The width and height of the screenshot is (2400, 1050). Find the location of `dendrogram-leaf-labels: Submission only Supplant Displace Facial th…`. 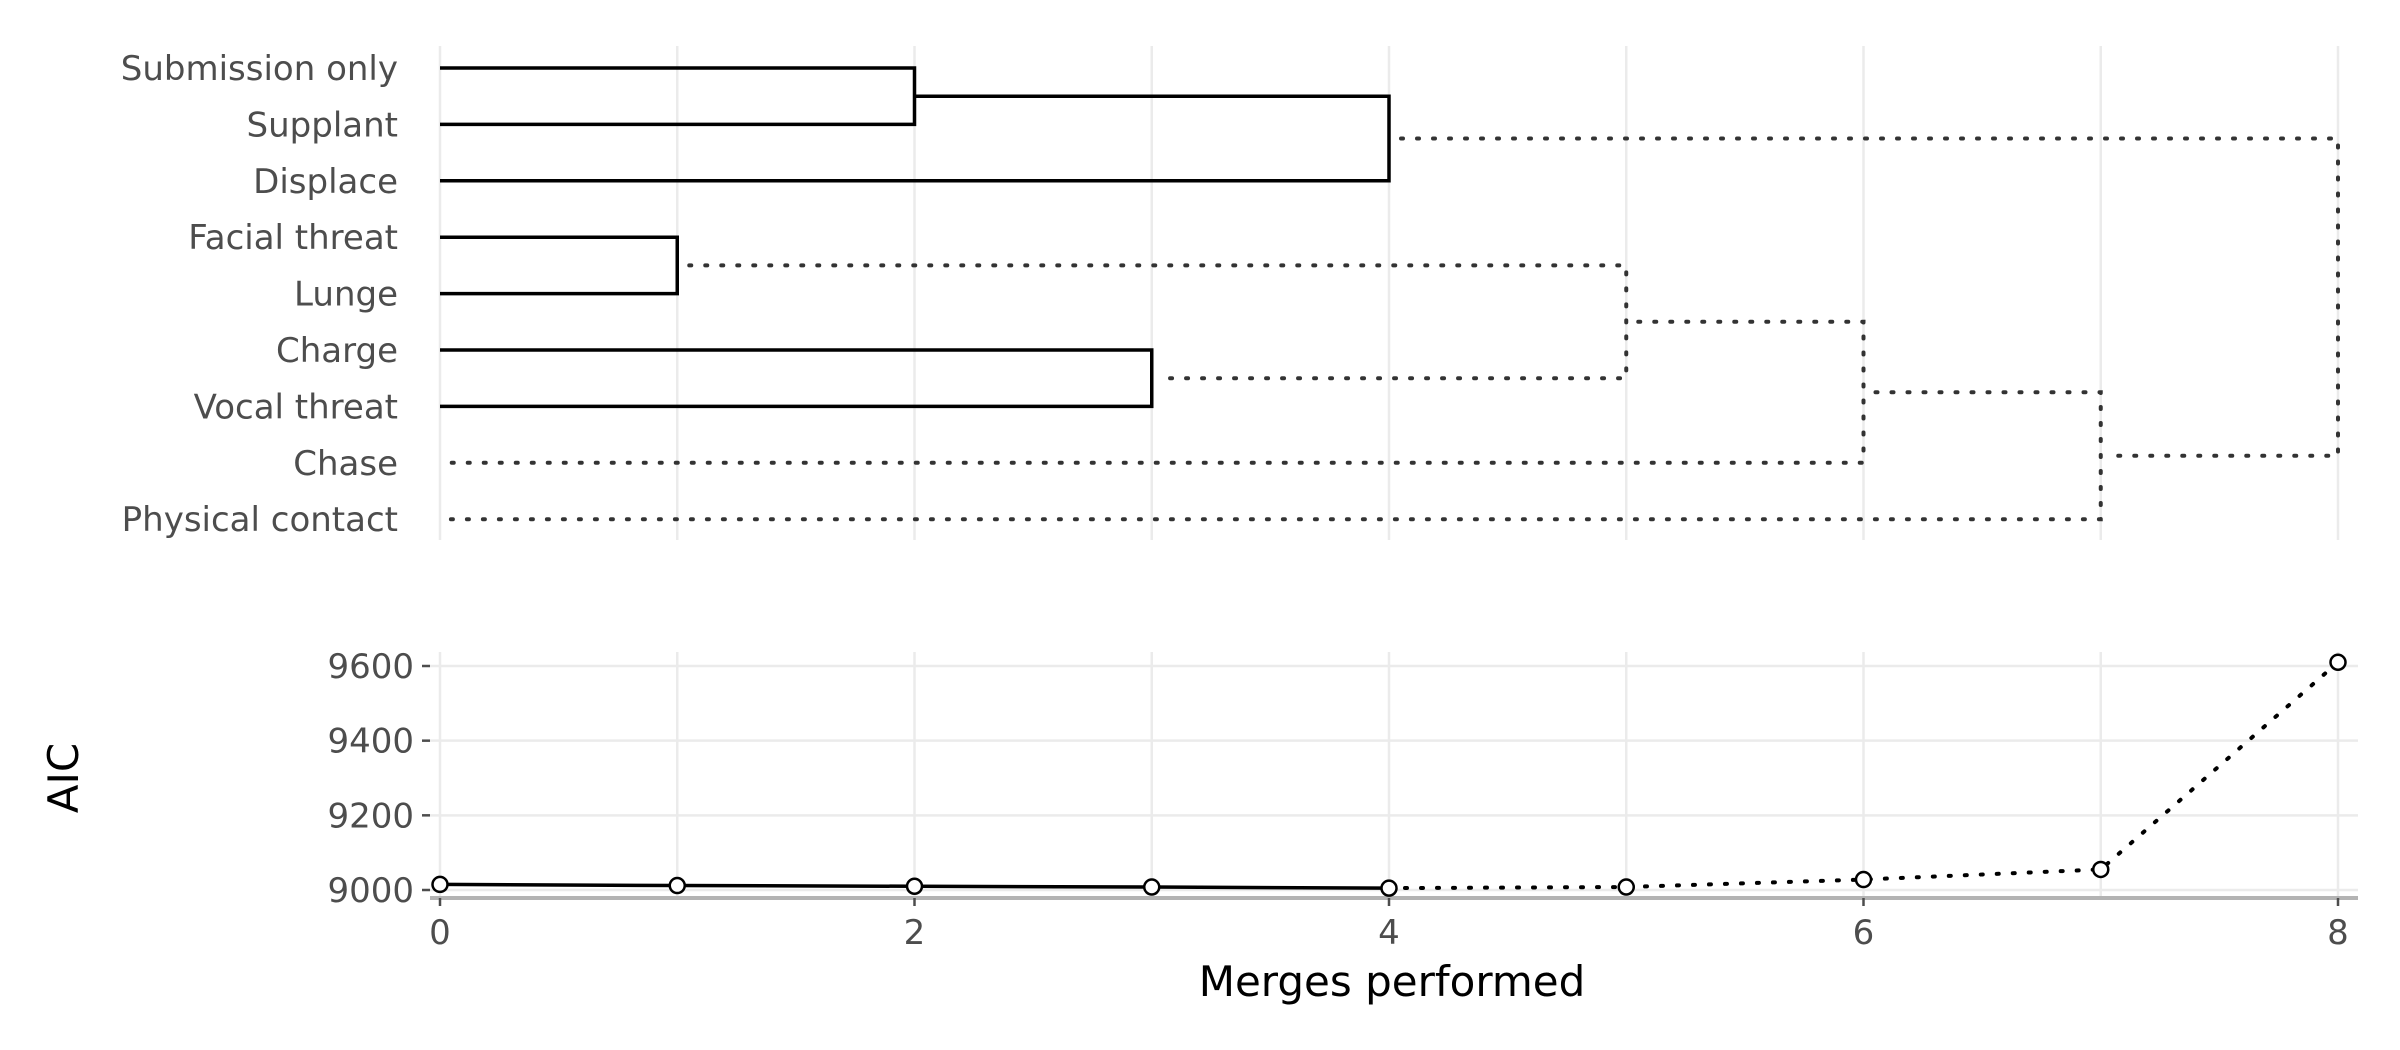

dendrogram-leaf-labels: Submission only Supplant Displace Facial th… is located at coordinates (259, 294).